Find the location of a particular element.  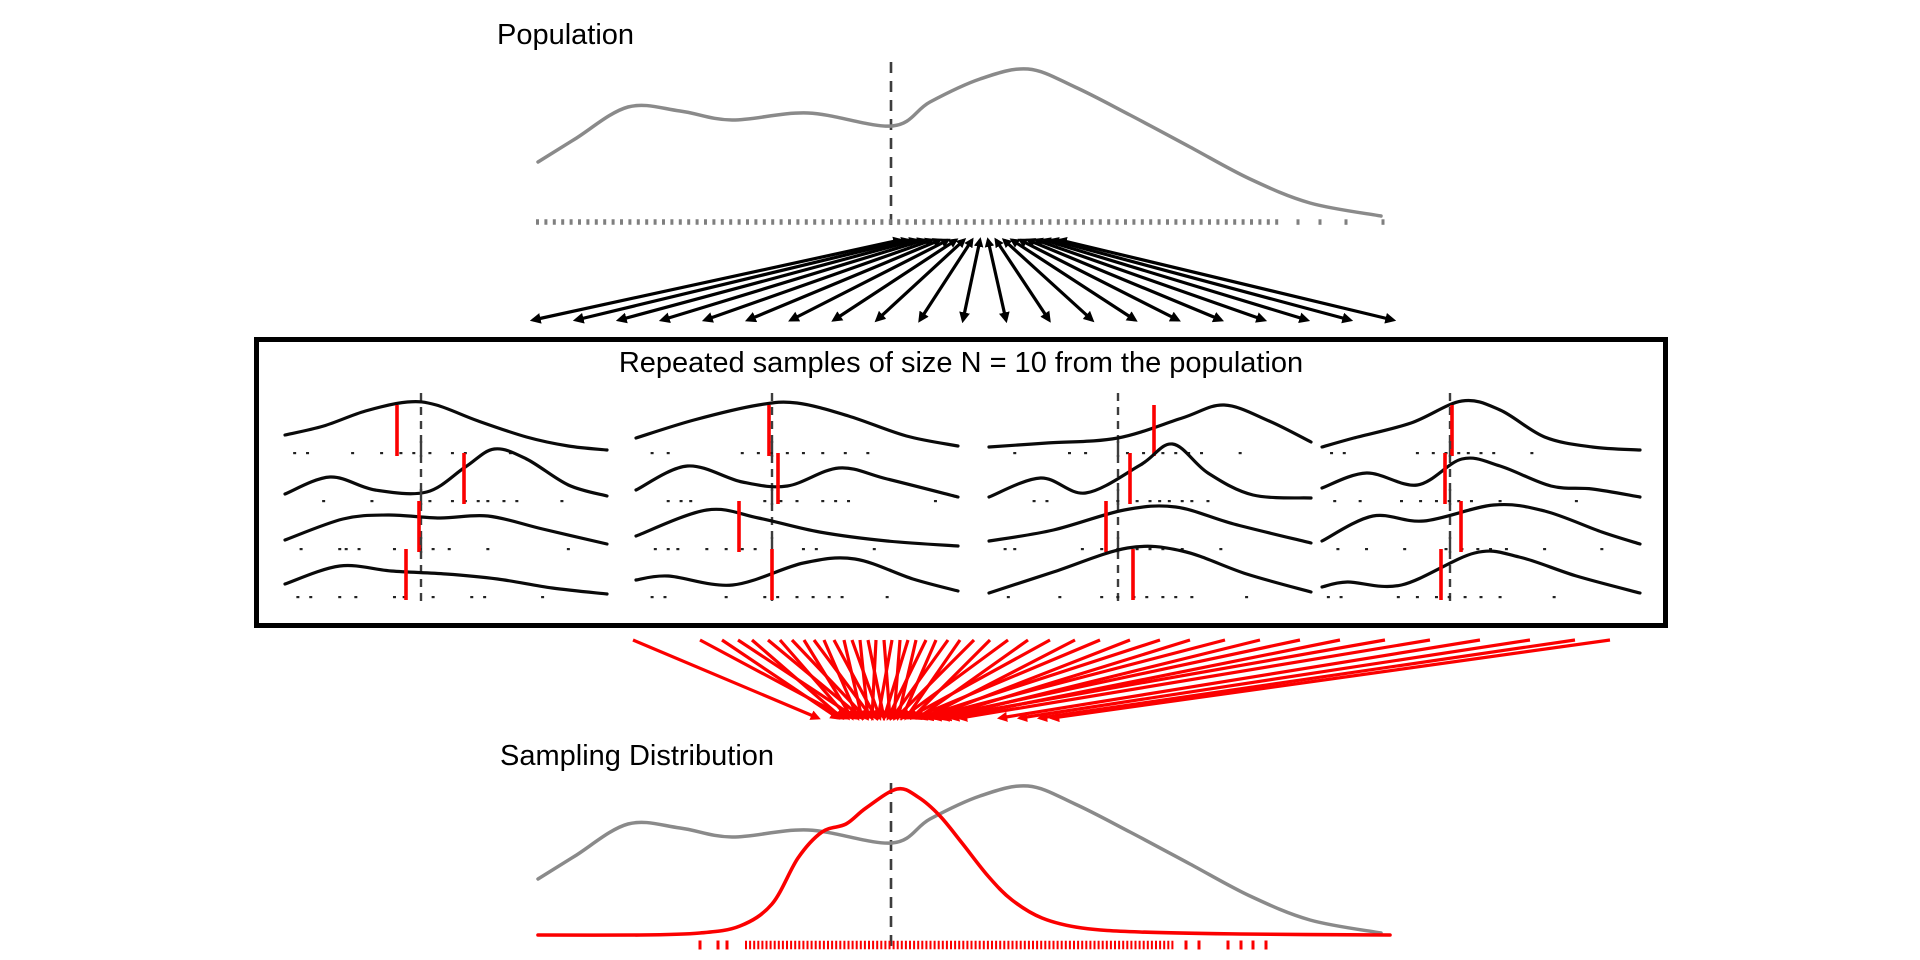

sampling-density-curve is located at coordinates (964, 861).